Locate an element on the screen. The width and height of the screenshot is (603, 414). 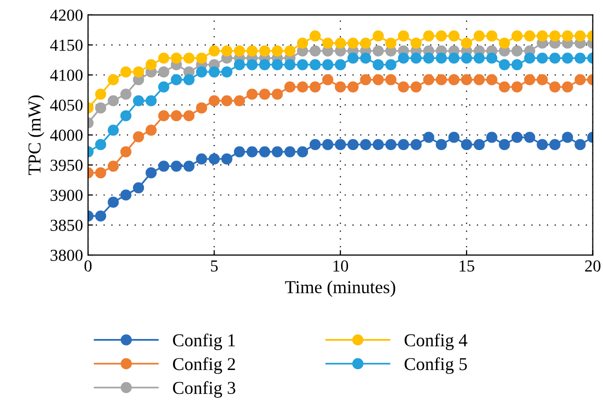
x-tick-label: 0 is located at coordinates (88, 266).